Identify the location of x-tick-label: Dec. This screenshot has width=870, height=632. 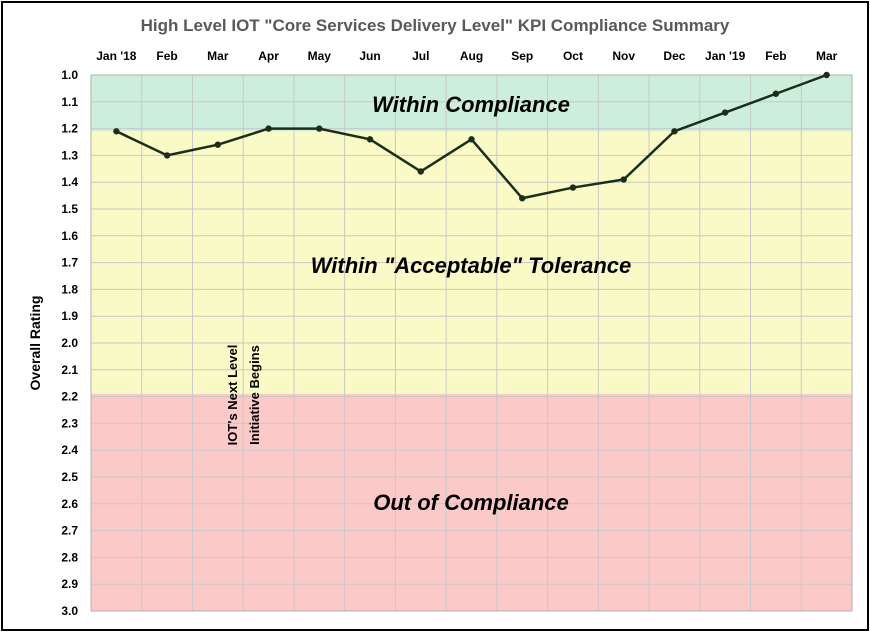
(674, 56).